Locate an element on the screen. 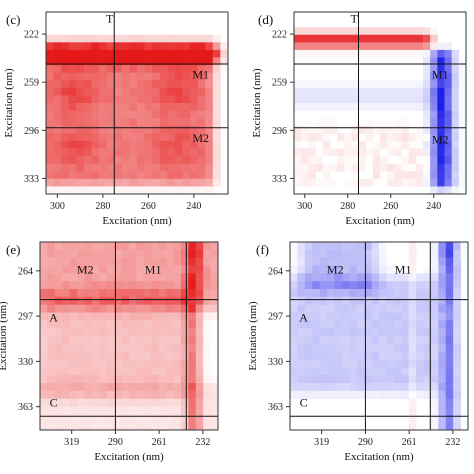 This screenshot has height=474, width=474. y-tick-label: 363 is located at coordinates (25, 407).